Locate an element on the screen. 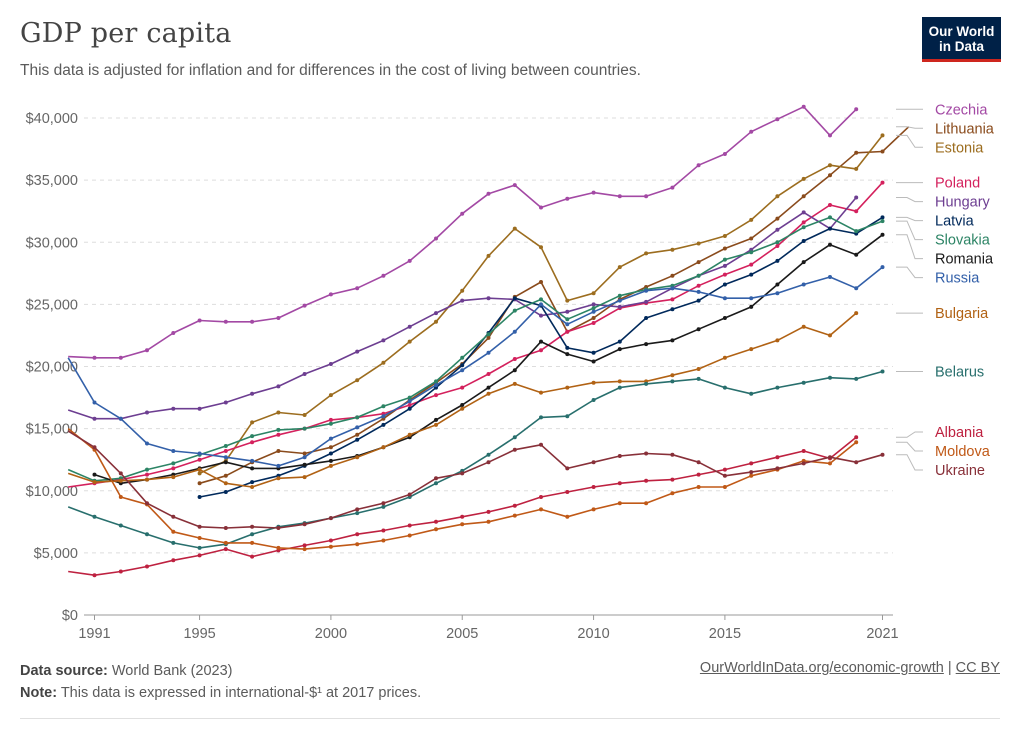 The width and height of the screenshot is (1015, 733). license-link: CC BY is located at coordinates (977, 668).